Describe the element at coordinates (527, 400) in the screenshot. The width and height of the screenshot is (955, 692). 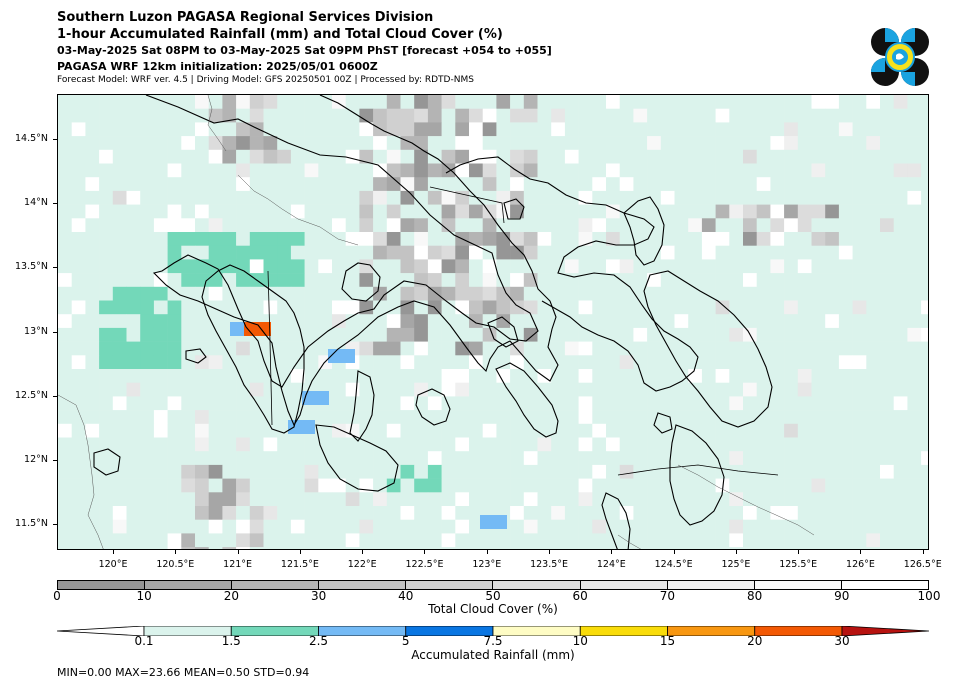
I see `coast-masbate` at that location.